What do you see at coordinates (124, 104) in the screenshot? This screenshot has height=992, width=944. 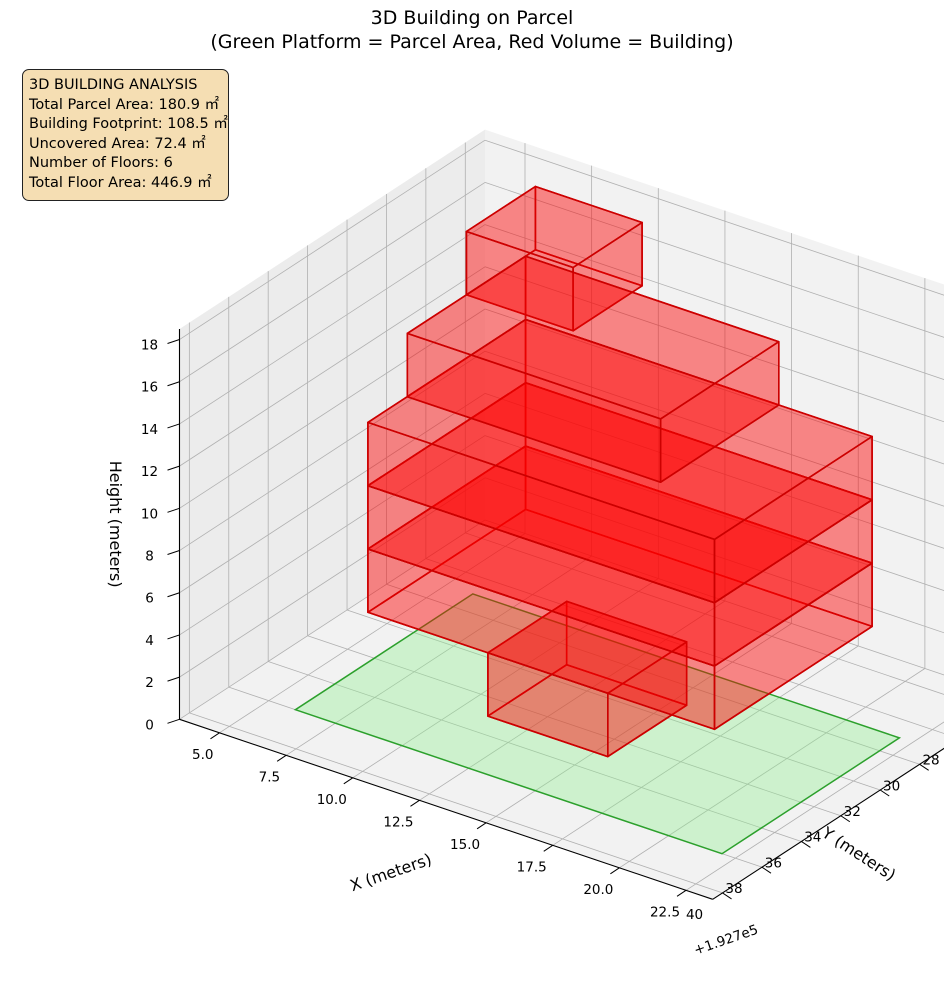 I see `info-box-line-parcel-area: Total Parcel Area: 180.9 ㎡` at bounding box center [124, 104].